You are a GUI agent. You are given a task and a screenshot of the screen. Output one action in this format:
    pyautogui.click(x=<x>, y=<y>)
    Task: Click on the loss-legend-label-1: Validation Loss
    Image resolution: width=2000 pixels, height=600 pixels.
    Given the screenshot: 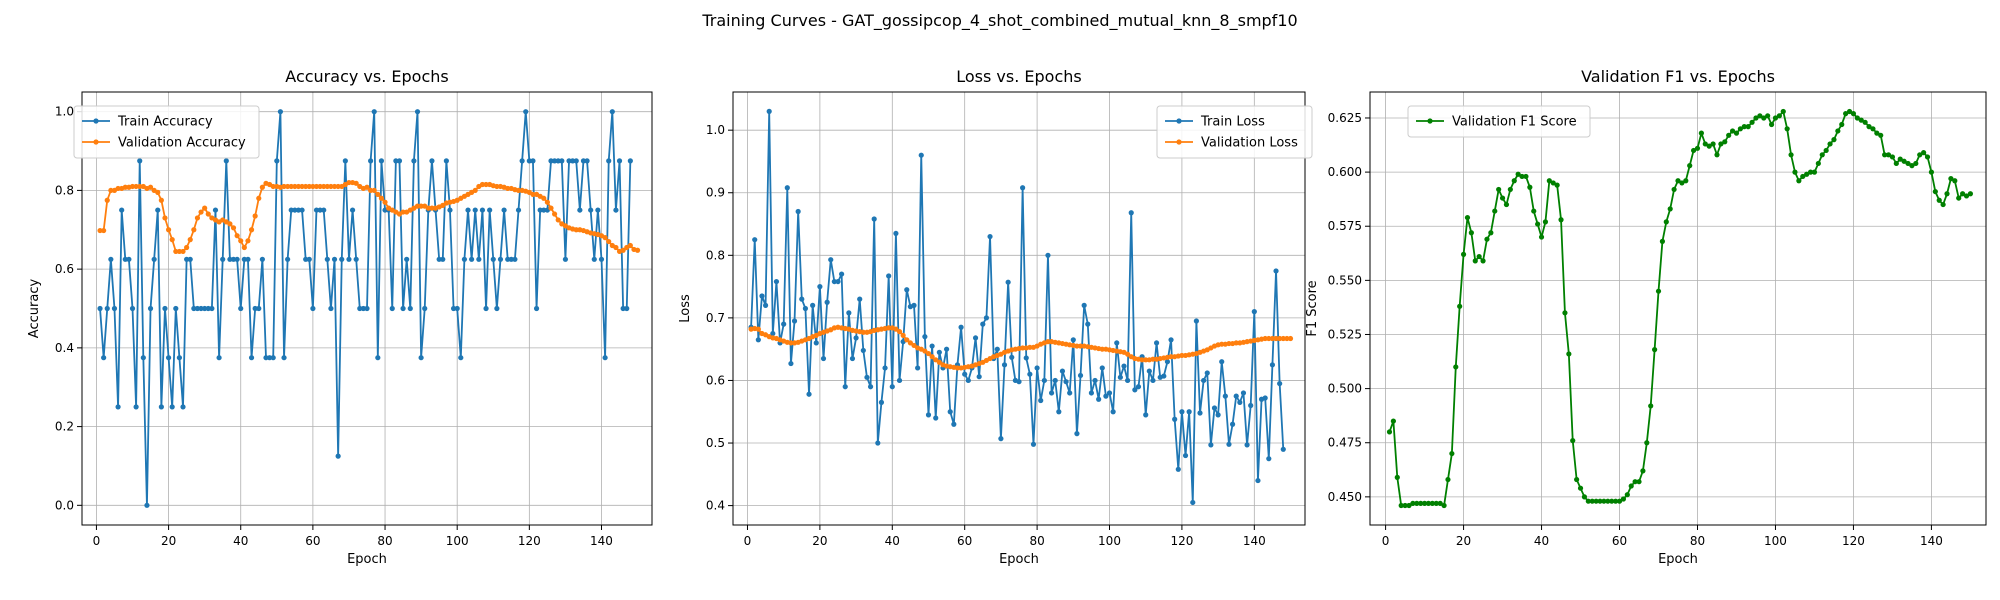 What is the action you would take?
    pyautogui.click(x=1249, y=143)
    